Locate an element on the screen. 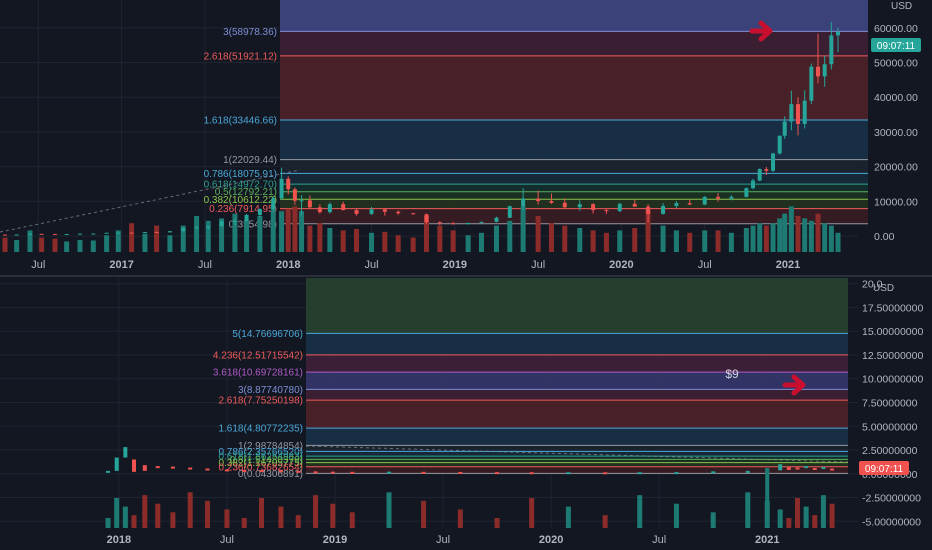  trend-line is located at coordinates (577, 454).